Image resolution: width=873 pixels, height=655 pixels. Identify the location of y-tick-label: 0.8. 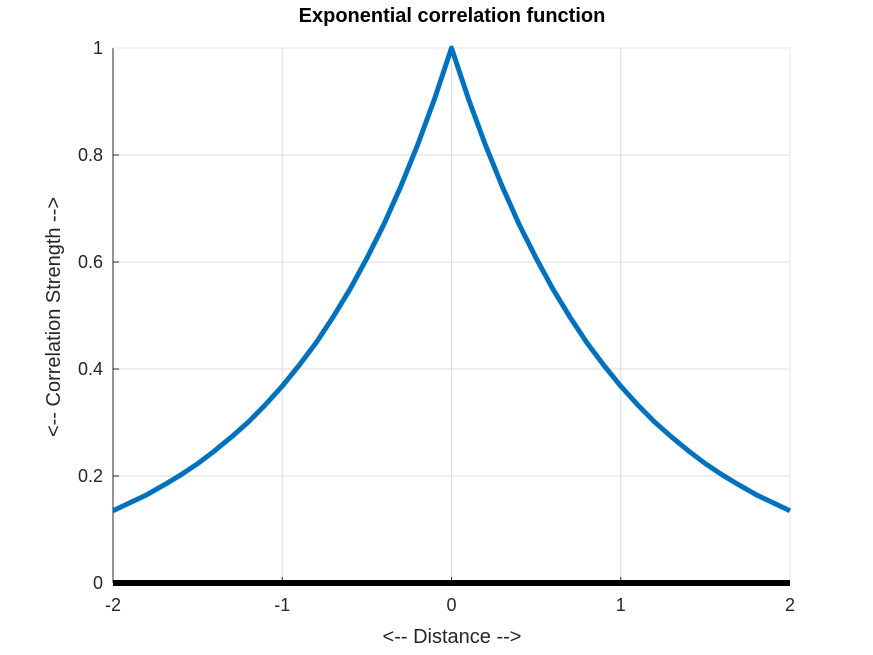
(90, 155).